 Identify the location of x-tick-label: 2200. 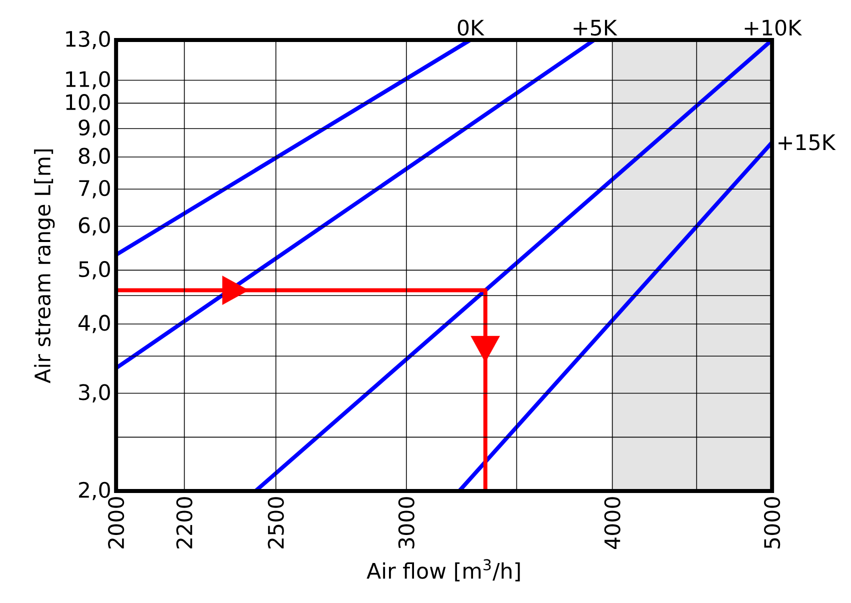
(184, 522).